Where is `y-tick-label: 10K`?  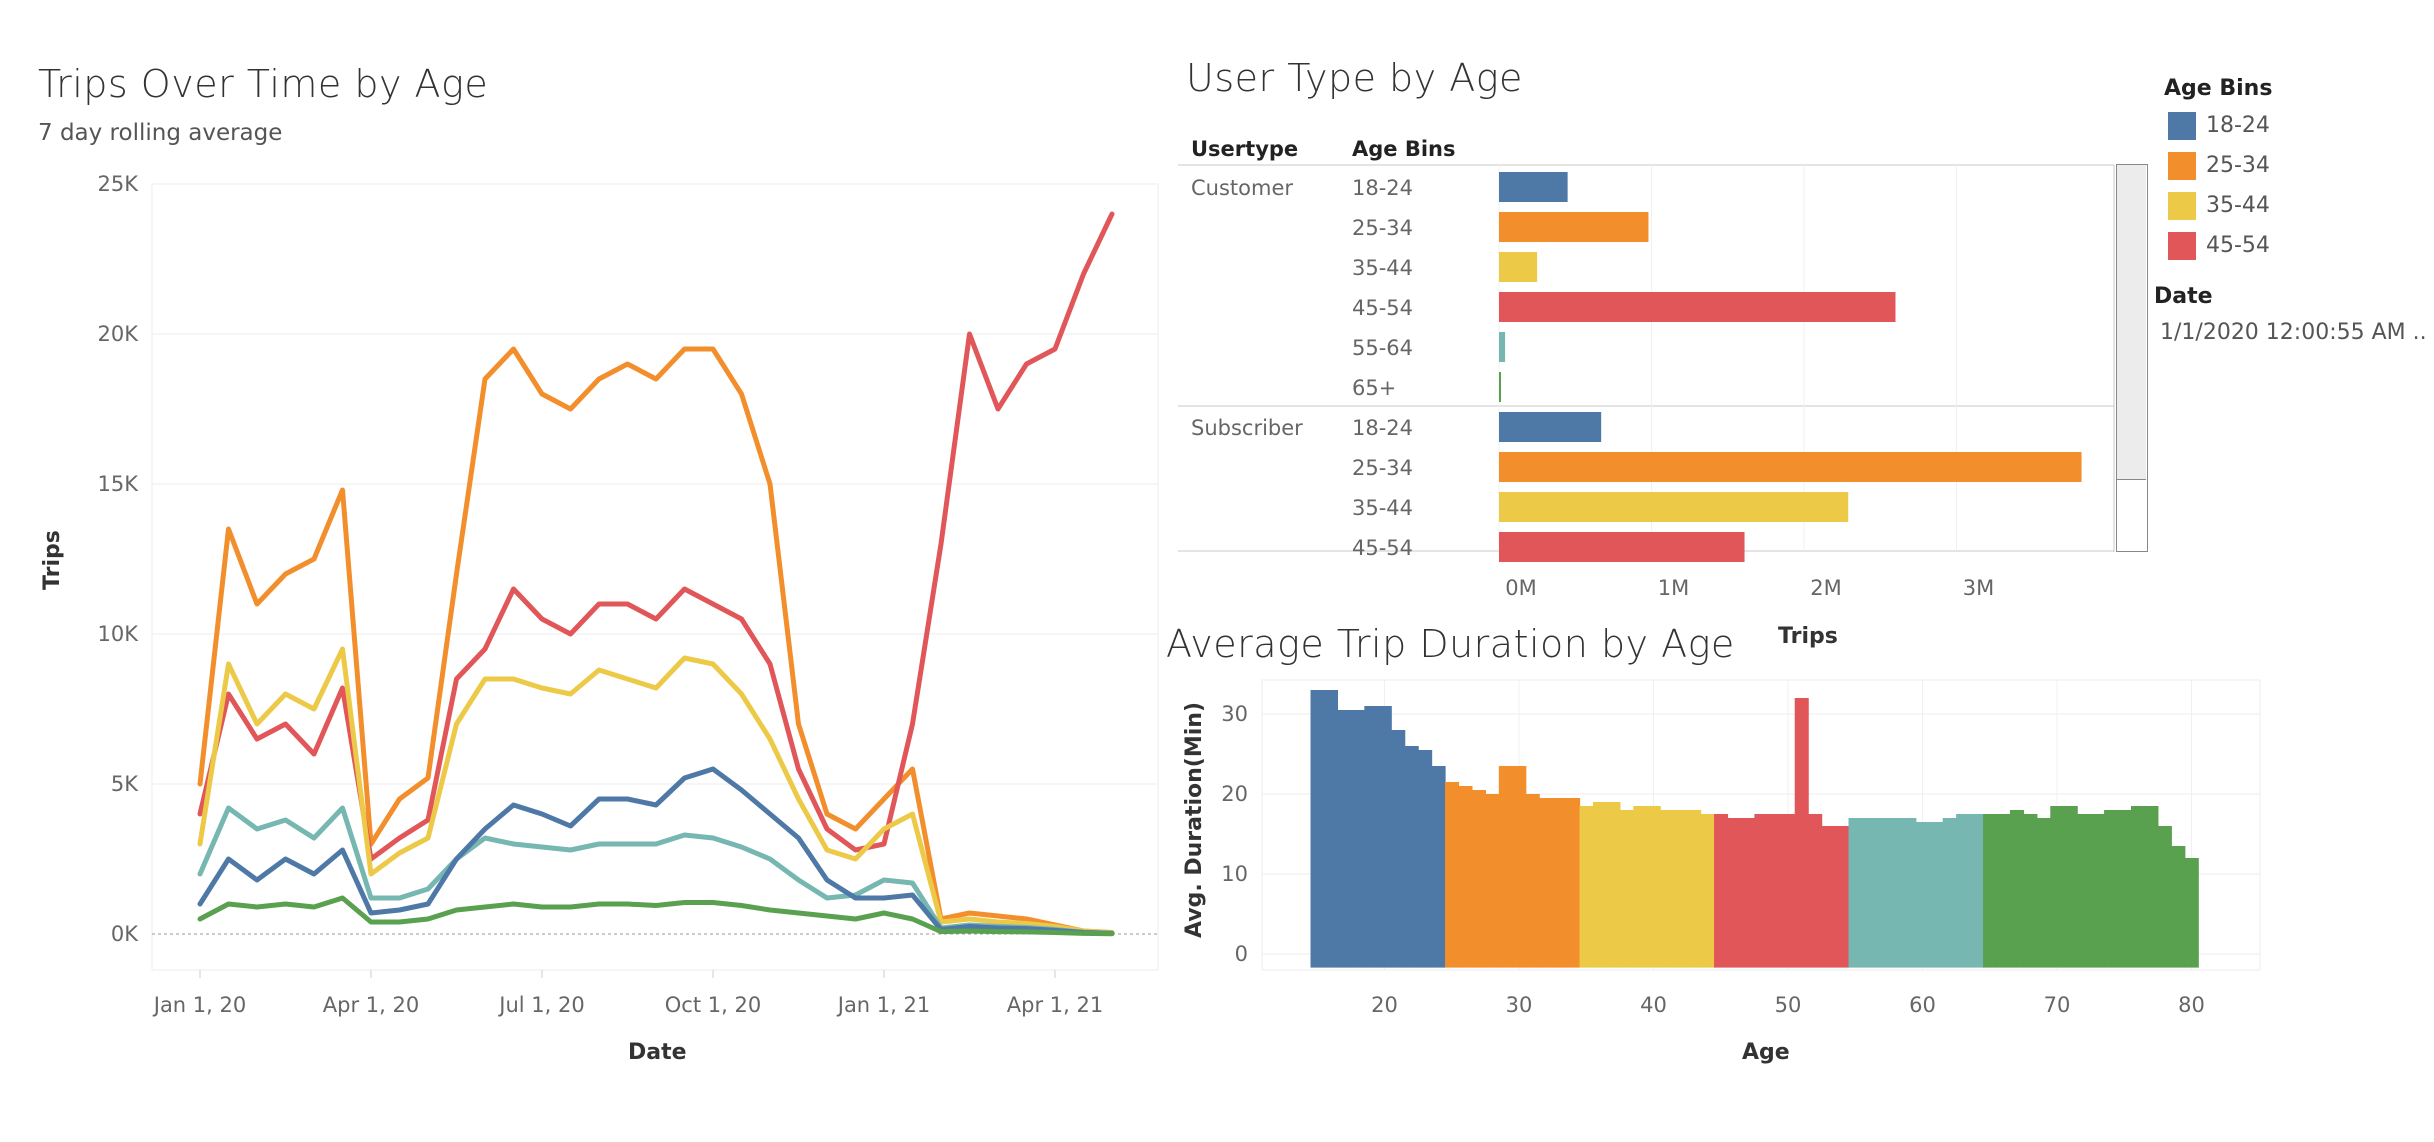
y-tick-label: 10K is located at coordinates (119, 634).